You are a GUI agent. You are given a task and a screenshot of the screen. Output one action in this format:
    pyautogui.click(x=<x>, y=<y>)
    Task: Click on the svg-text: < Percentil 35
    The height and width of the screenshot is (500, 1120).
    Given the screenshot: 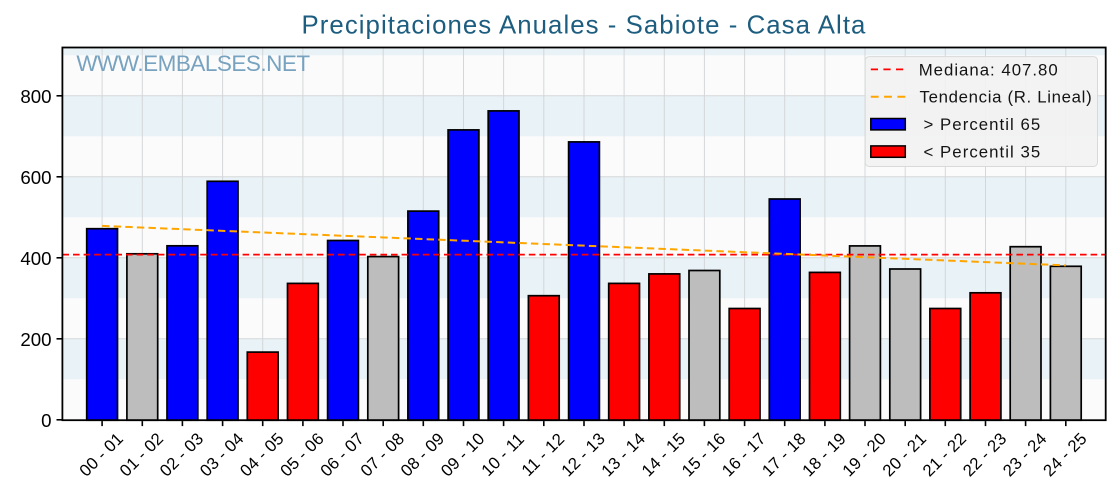 What is the action you would take?
    pyautogui.click(x=983, y=151)
    